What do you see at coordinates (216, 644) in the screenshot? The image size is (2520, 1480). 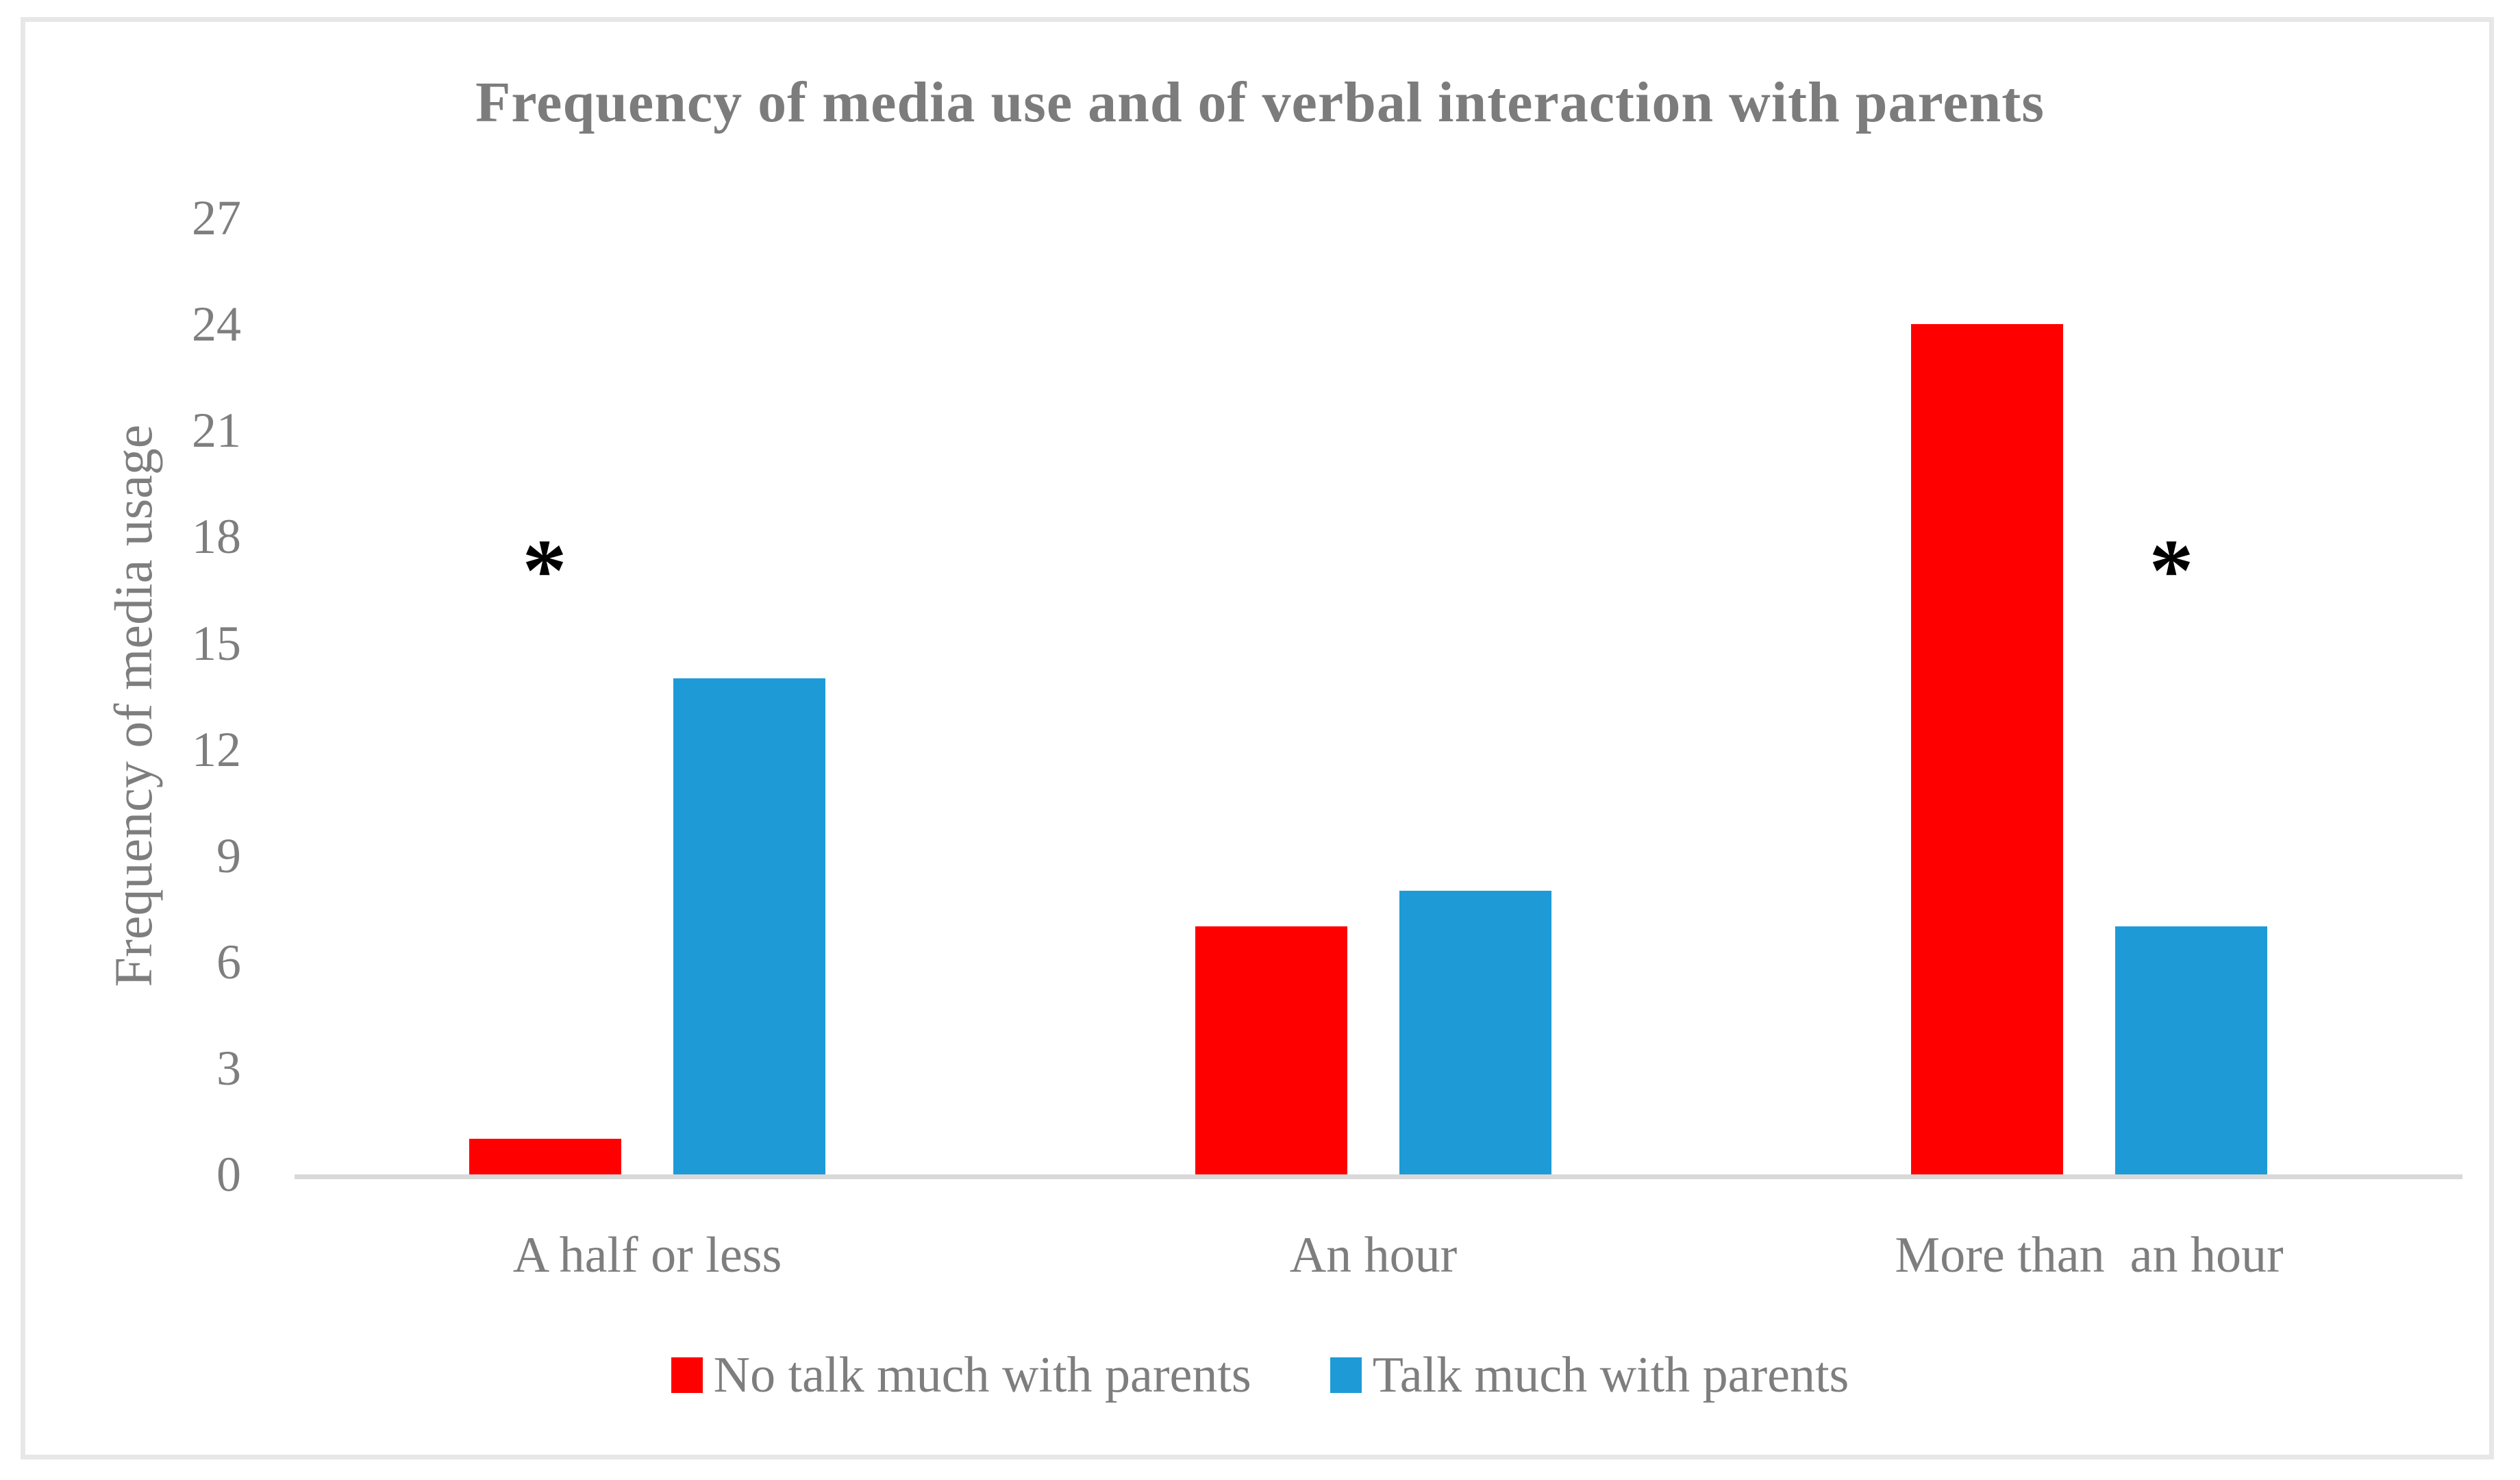 I see `y-tick-label-15: 15` at bounding box center [216, 644].